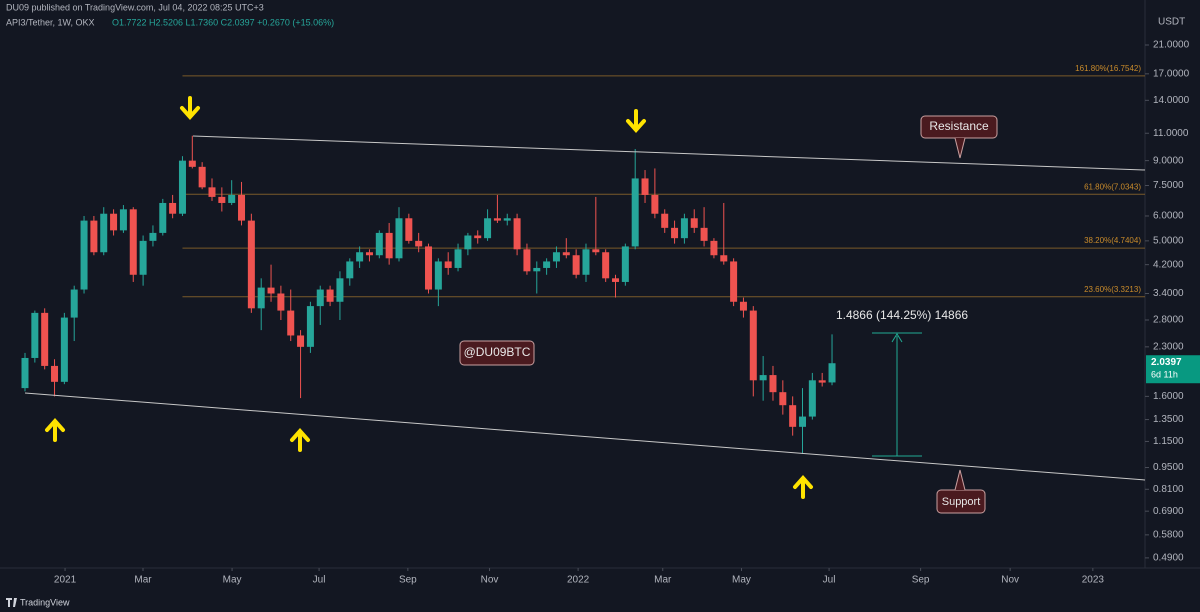  What do you see at coordinates (1112, 240) in the screenshot?
I see `fib-label: 38.20%(4.7404)` at bounding box center [1112, 240].